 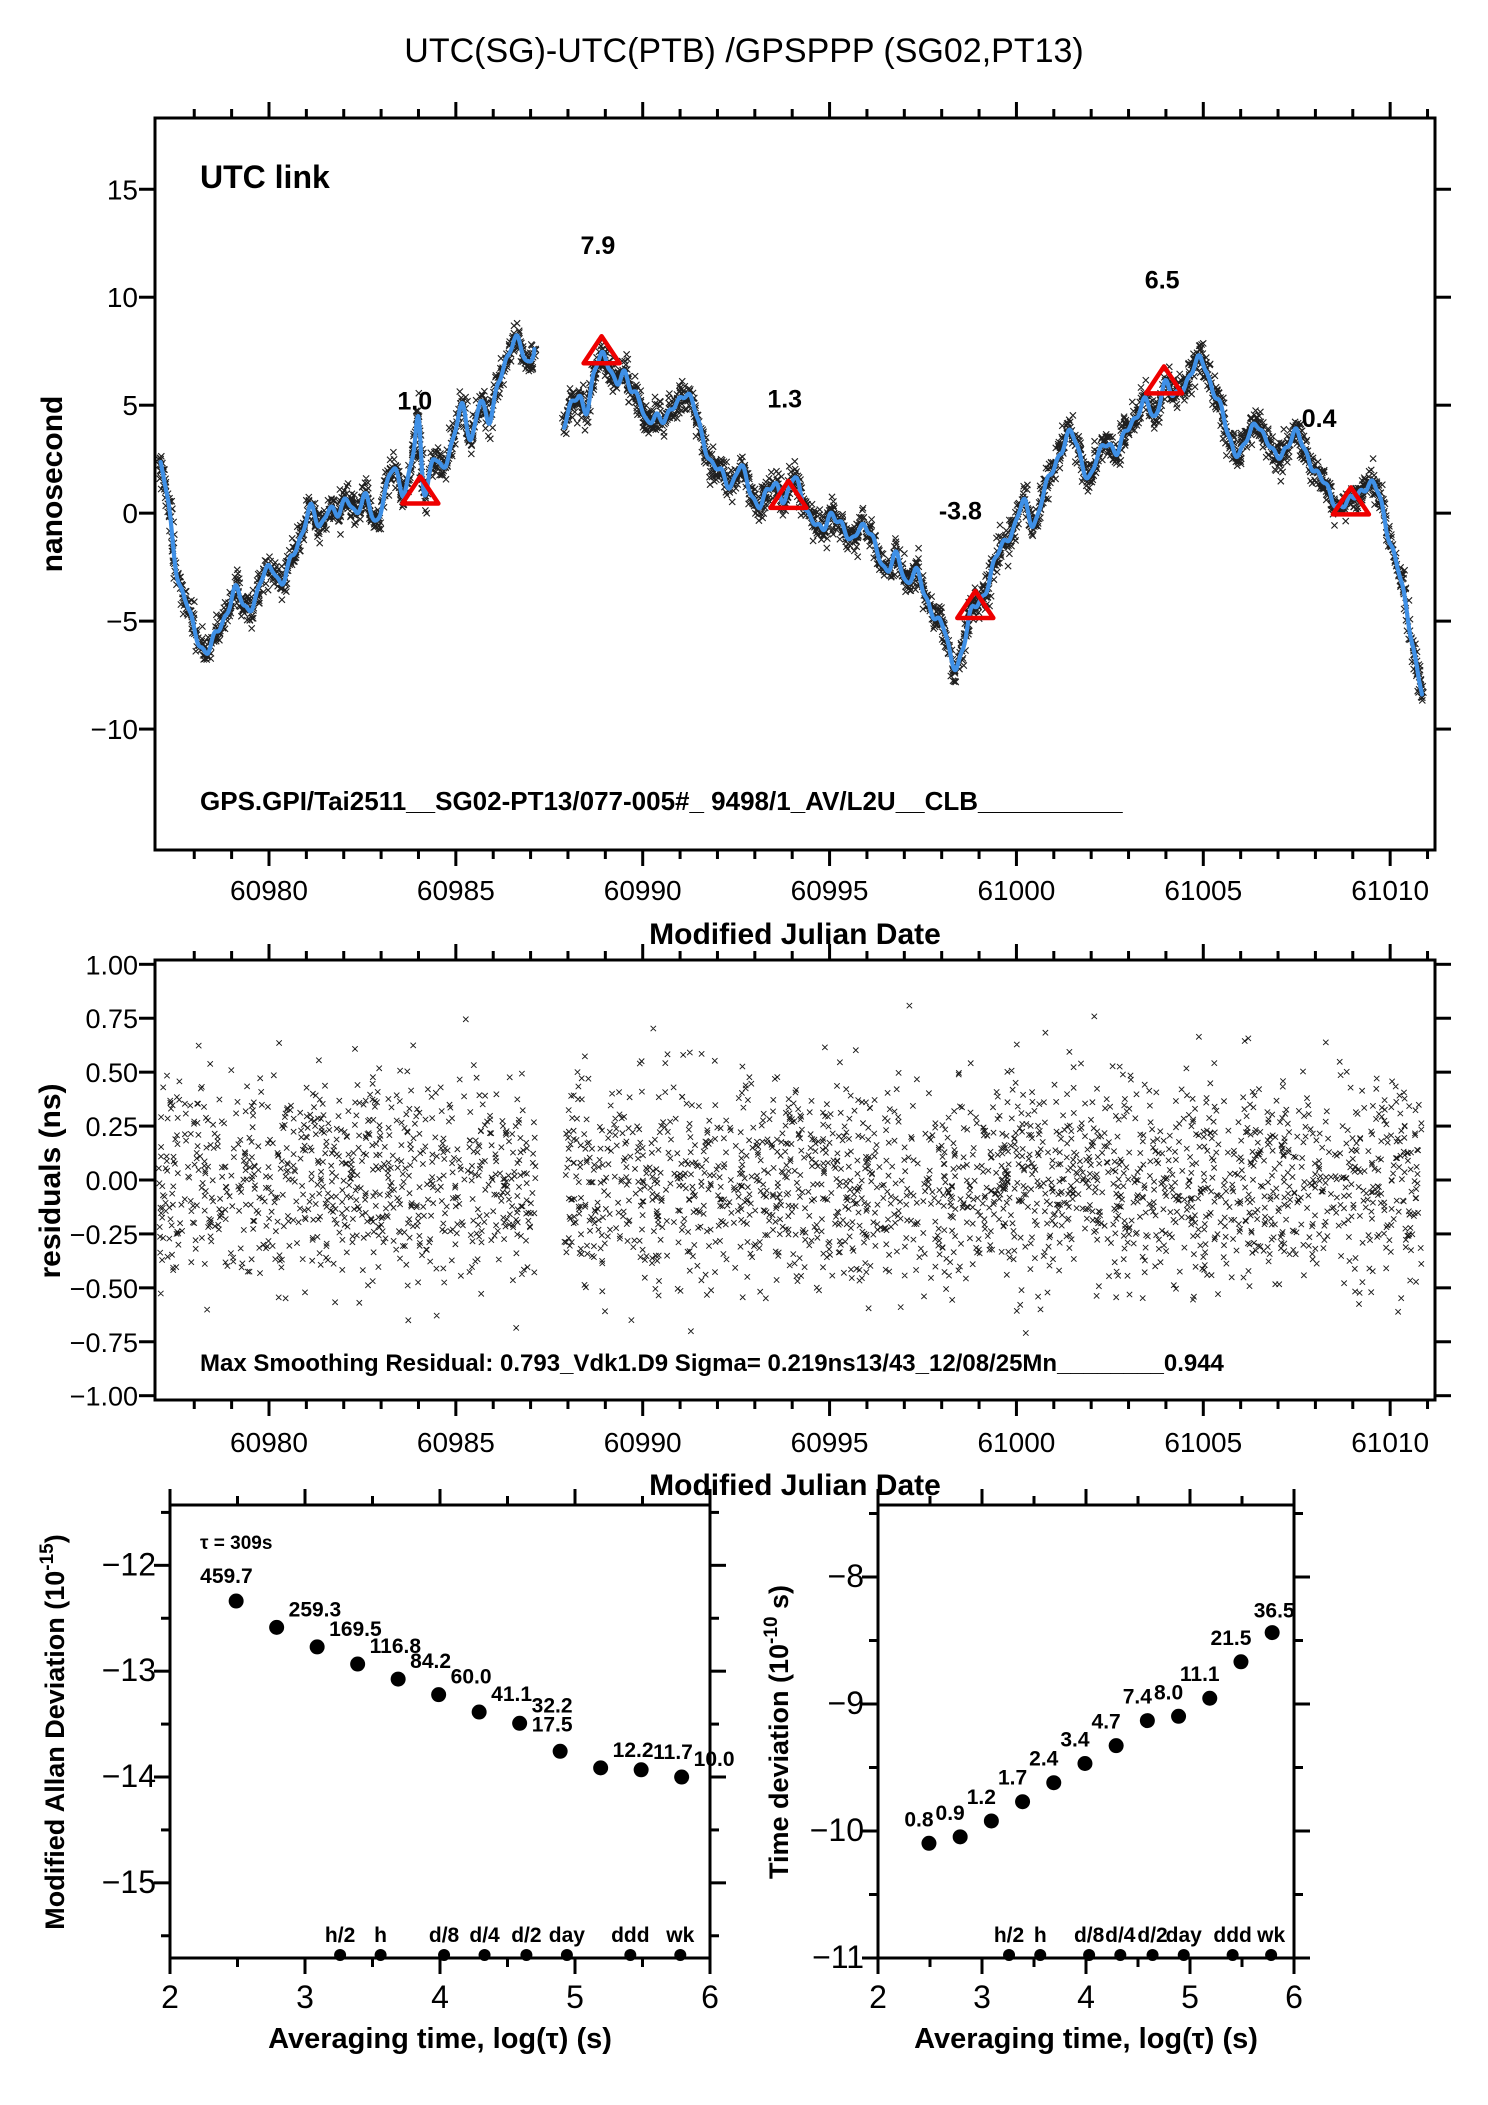 I want to click on x-tick-label: 2, so click(x=878, y=1997).